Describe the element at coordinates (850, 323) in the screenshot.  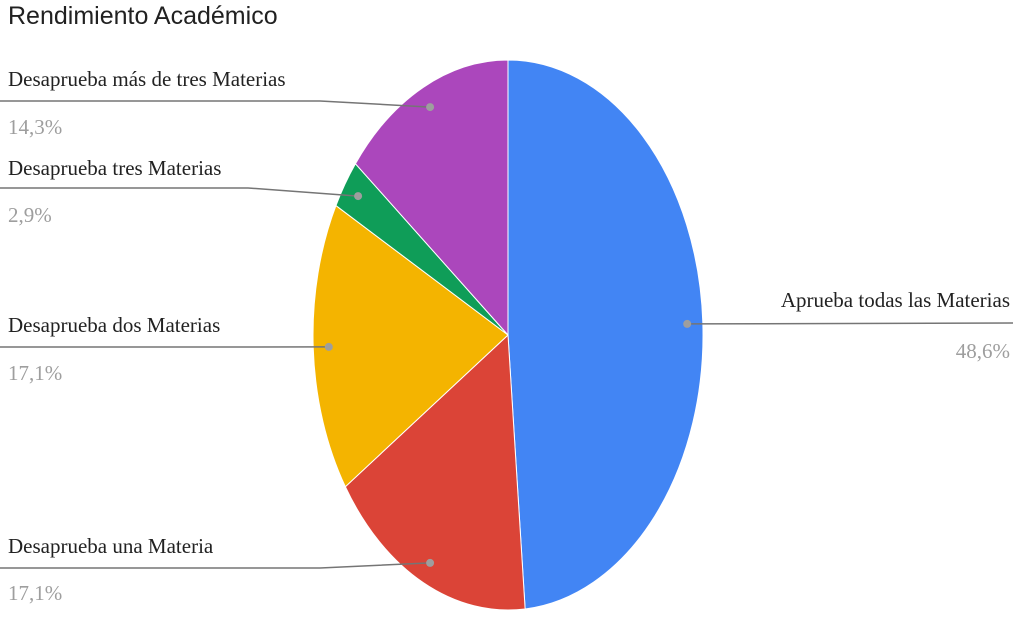
I see `leader-line-aprueba-todas-las-materias` at that location.